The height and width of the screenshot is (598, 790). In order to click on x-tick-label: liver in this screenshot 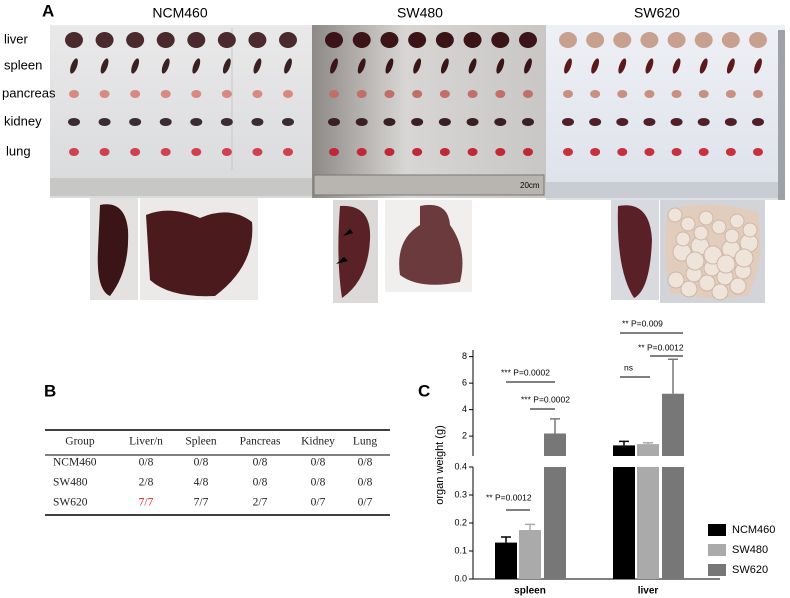, I will do `click(648, 591)`.